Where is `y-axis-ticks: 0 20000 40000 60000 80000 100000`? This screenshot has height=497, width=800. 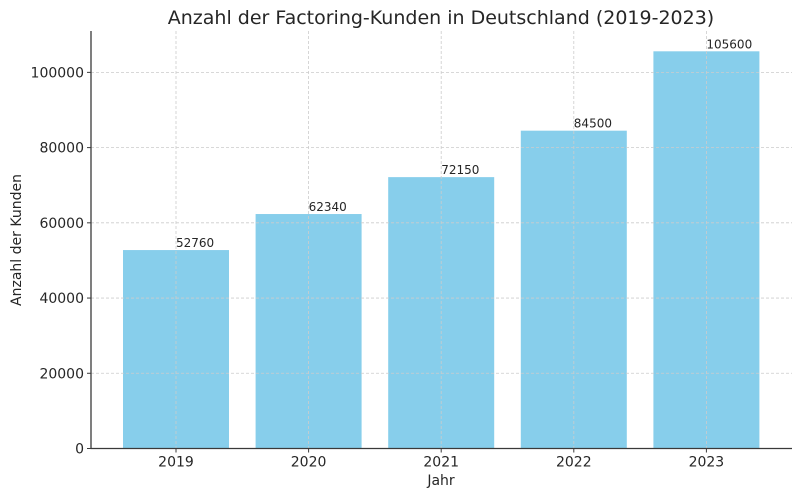 y-axis-ticks: 0 20000 40000 60000 80000 100000 is located at coordinates (61, 261).